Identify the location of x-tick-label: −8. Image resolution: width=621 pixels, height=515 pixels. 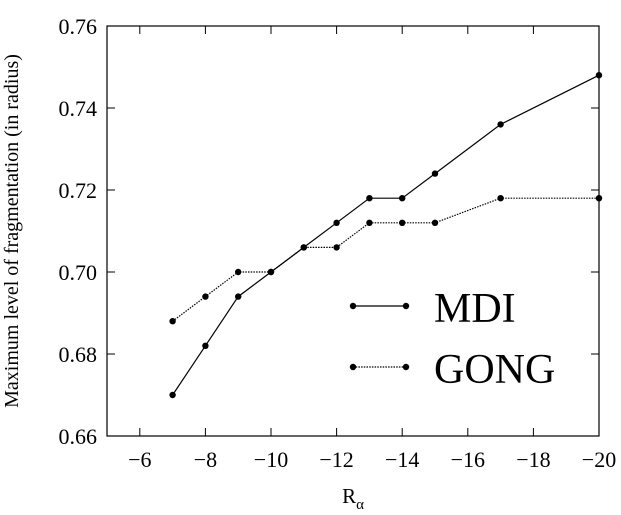
(205, 459).